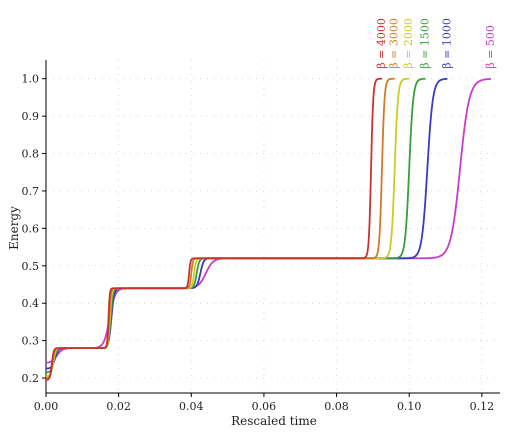  I want to click on series-label: β = 3000, so click(394, 43).